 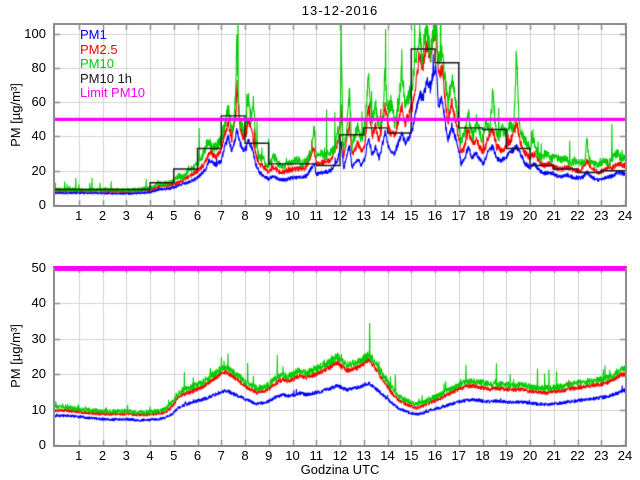 What do you see at coordinates (38, 102) in the screenshot?
I see `y-tick-label: 60` at bounding box center [38, 102].